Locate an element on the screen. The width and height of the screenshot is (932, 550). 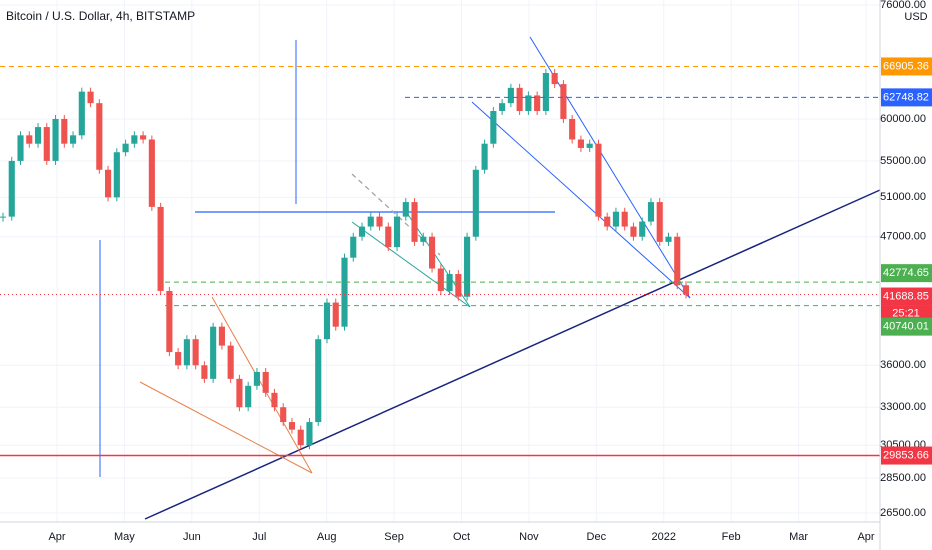
y-tick-label: 47000.00 is located at coordinates (903, 237).